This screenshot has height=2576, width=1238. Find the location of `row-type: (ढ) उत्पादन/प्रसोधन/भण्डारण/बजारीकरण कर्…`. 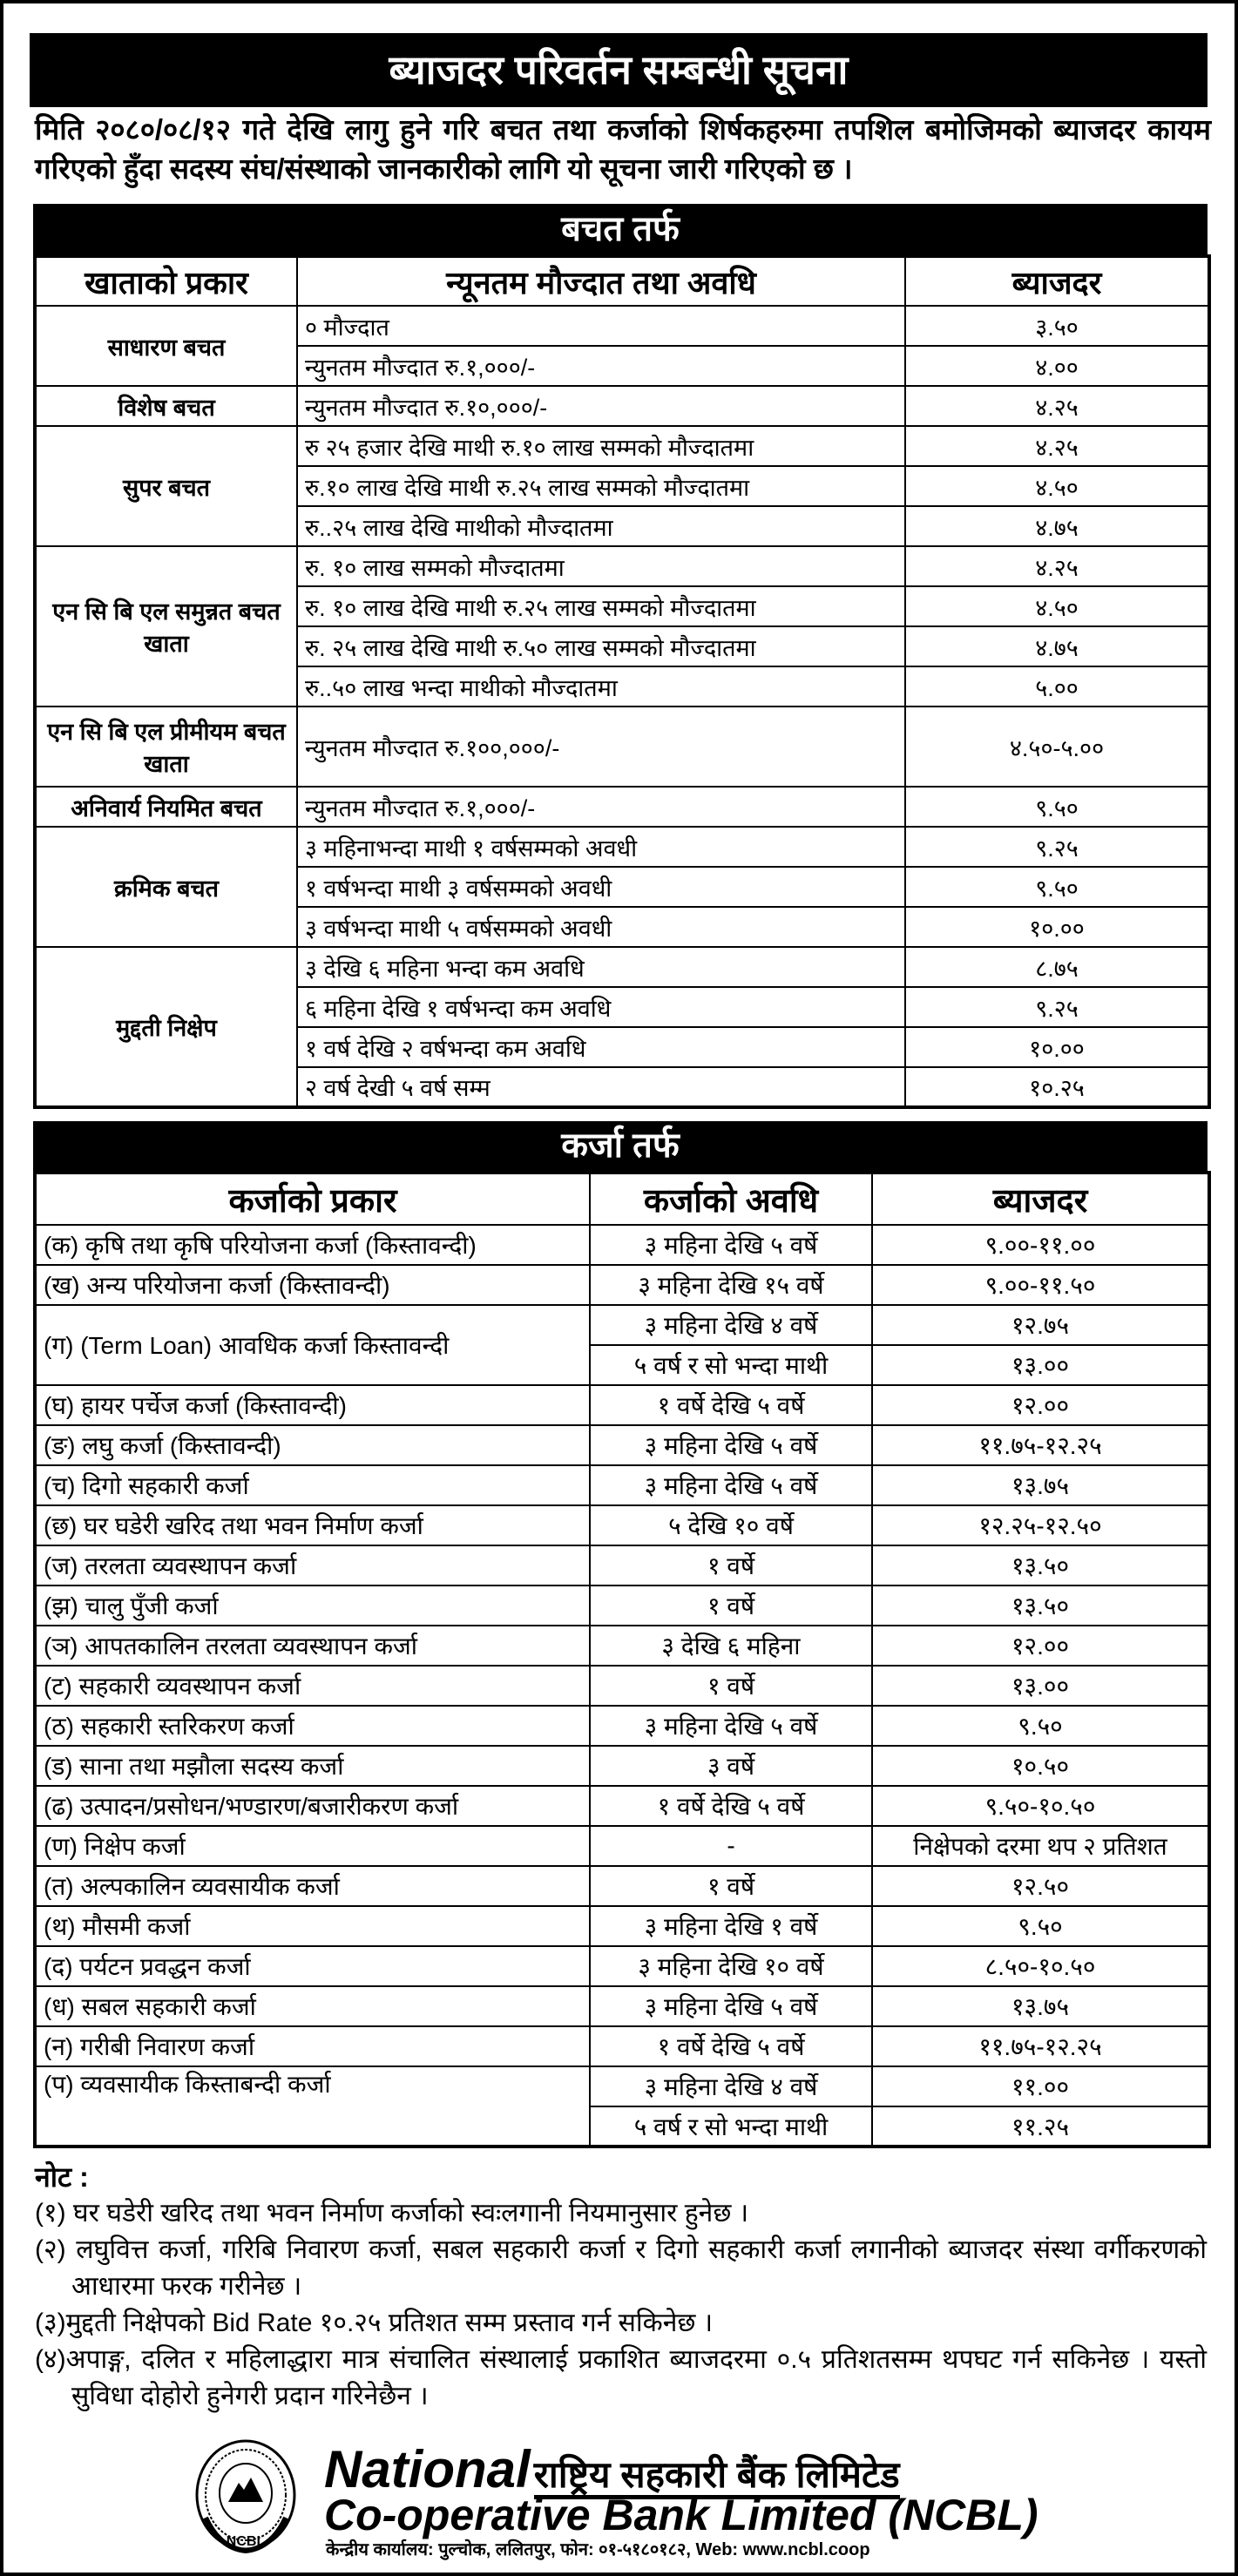

row-type: (ढ) उत्पादन/प्रसोधन/भण्डारण/बजारीकरण कर्… is located at coordinates (312, 1806).